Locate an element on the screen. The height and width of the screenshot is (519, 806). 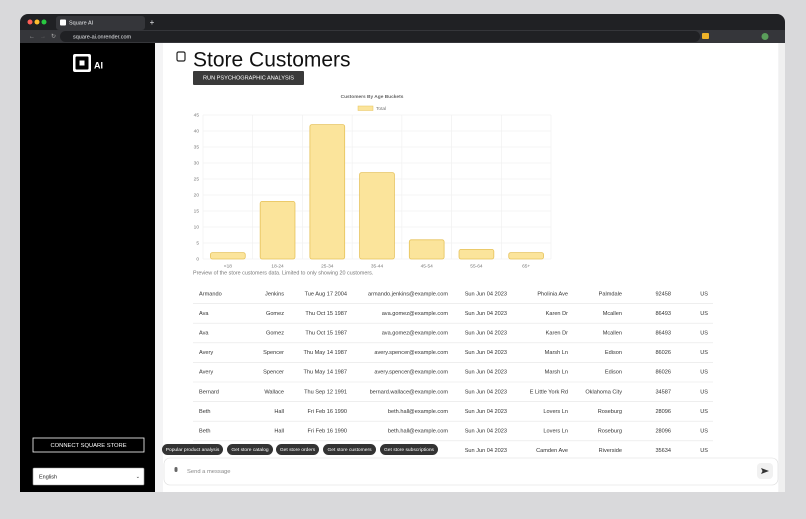
tab-icon is located at coordinates (63, 22).